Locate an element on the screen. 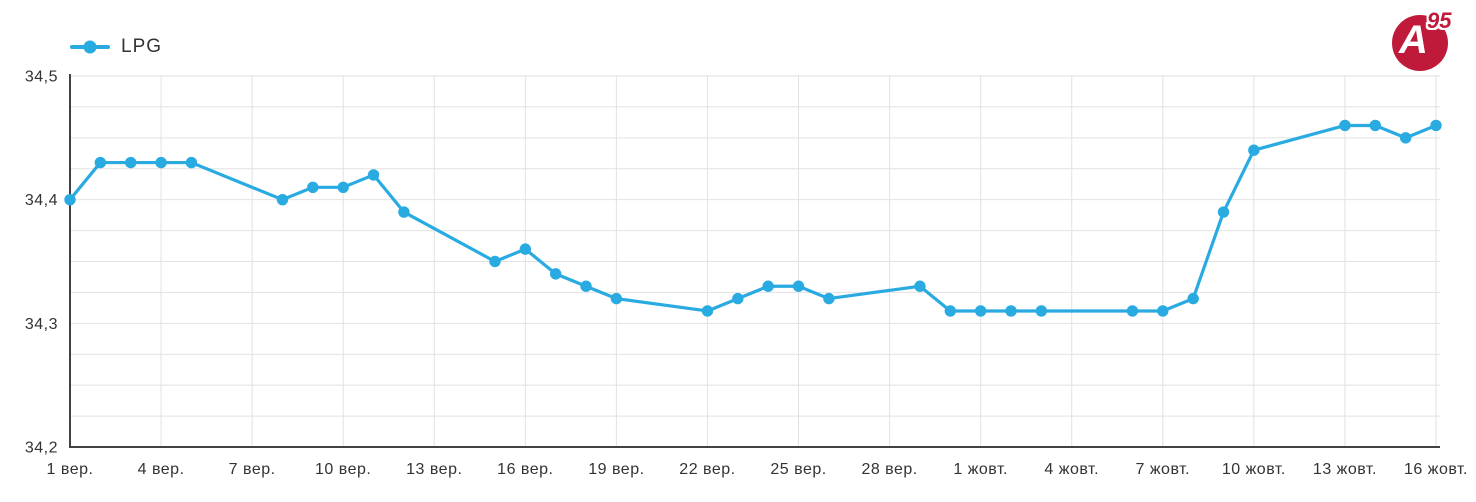 The image size is (1476, 502). y-axis-tick-label: 34,5 is located at coordinates (41, 77).